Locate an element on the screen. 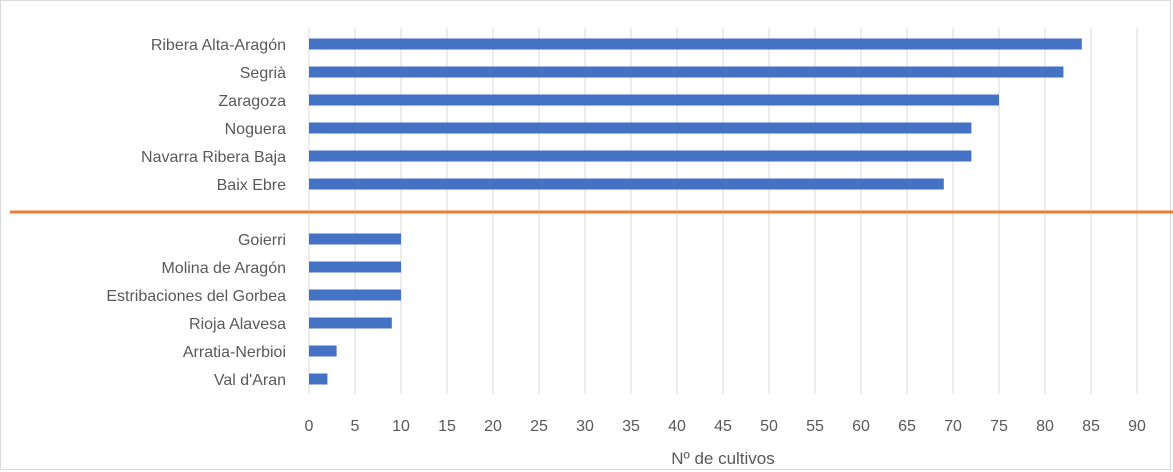 This screenshot has height=472, width=1173. category-label: Ribera Alta-Aragón is located at coordinates (218, 45).